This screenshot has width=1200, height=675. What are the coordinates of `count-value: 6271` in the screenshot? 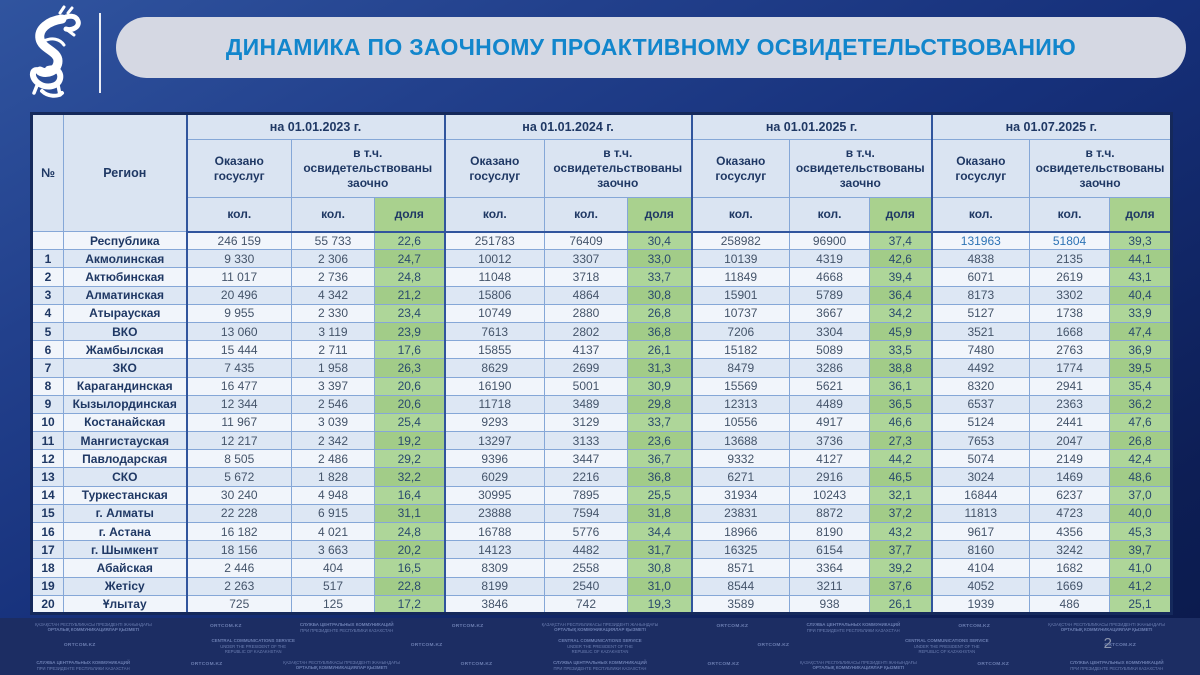 It's located at (740, 477).